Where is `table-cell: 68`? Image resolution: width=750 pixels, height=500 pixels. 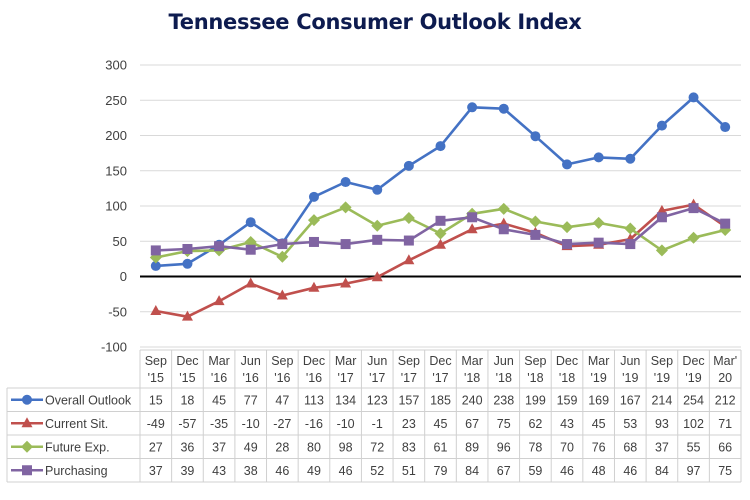
table-cell: 68 is located at coordinates (630, 447).